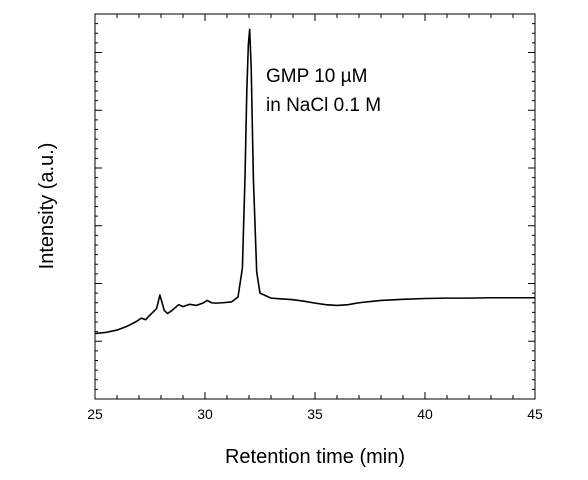  Describe the element at coordinates (316, 76) in the screenshot. I see `annotation-line-1: GMP 10 µM` at that location.